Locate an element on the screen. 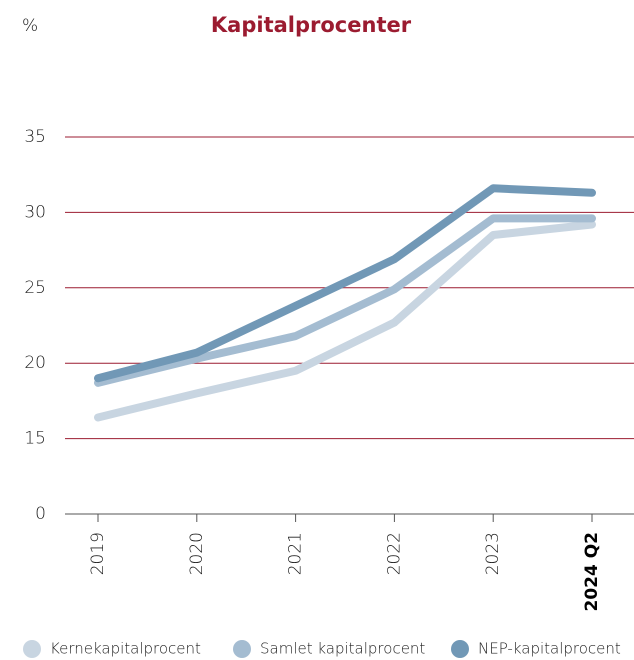  x-tick-label: 2021 is located at coordinates (296, 553).